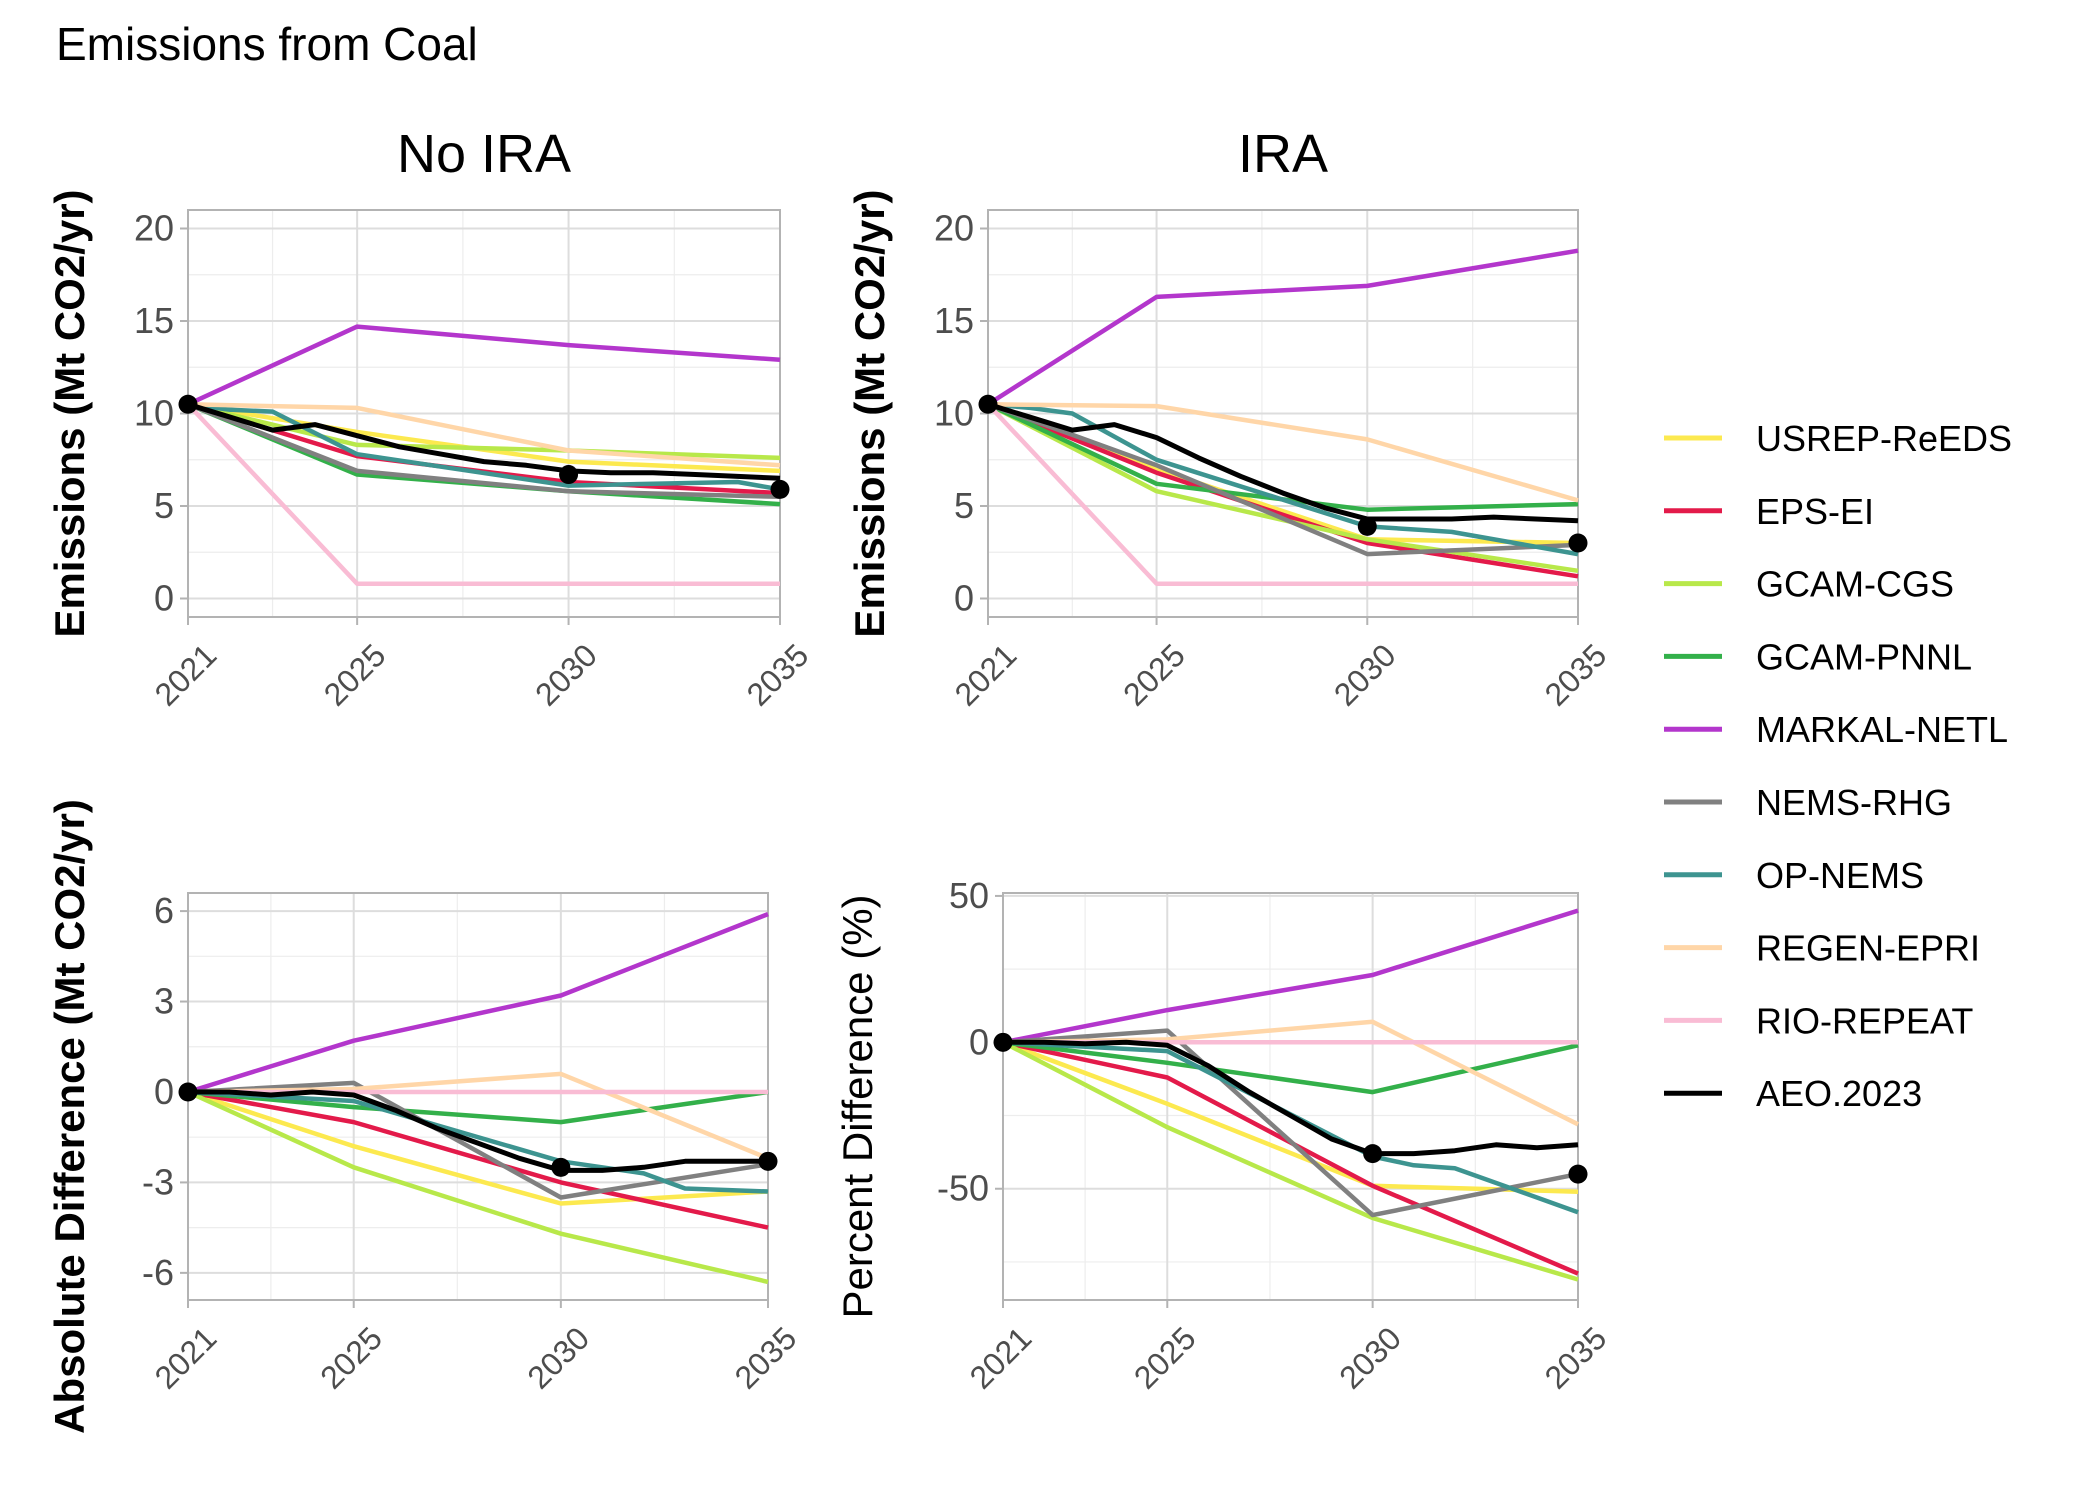  I want to click on legend-label: GCAM-CGS, so click(1855, 584).